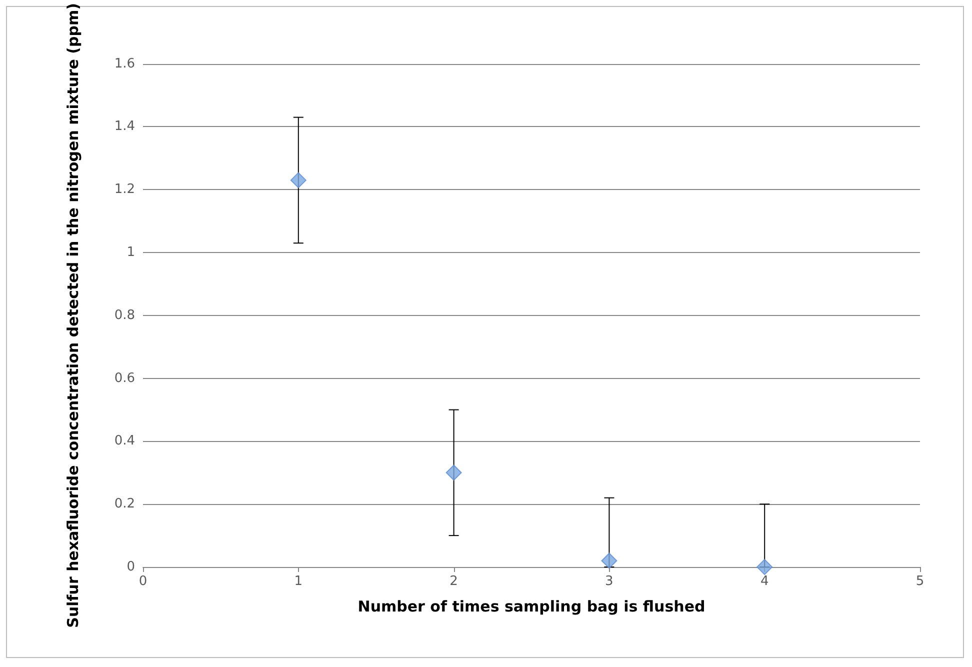 The height and width of the screenshot is (667, 972). I want to click on y-tick-label: 1.6, so click(124, 64).